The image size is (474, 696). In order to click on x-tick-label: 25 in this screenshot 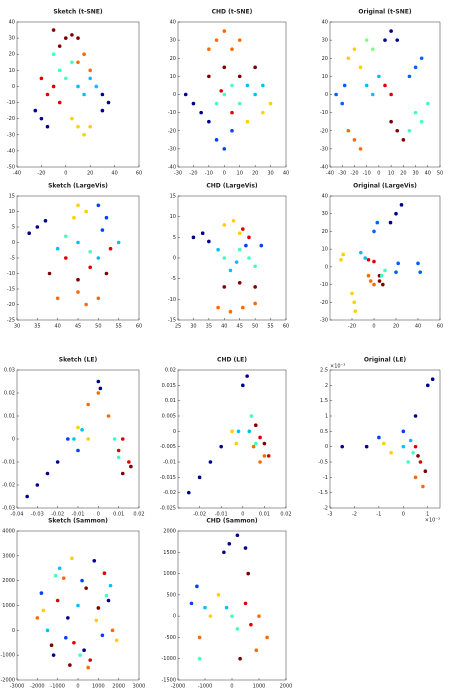, I will do `click(178, 327)`.